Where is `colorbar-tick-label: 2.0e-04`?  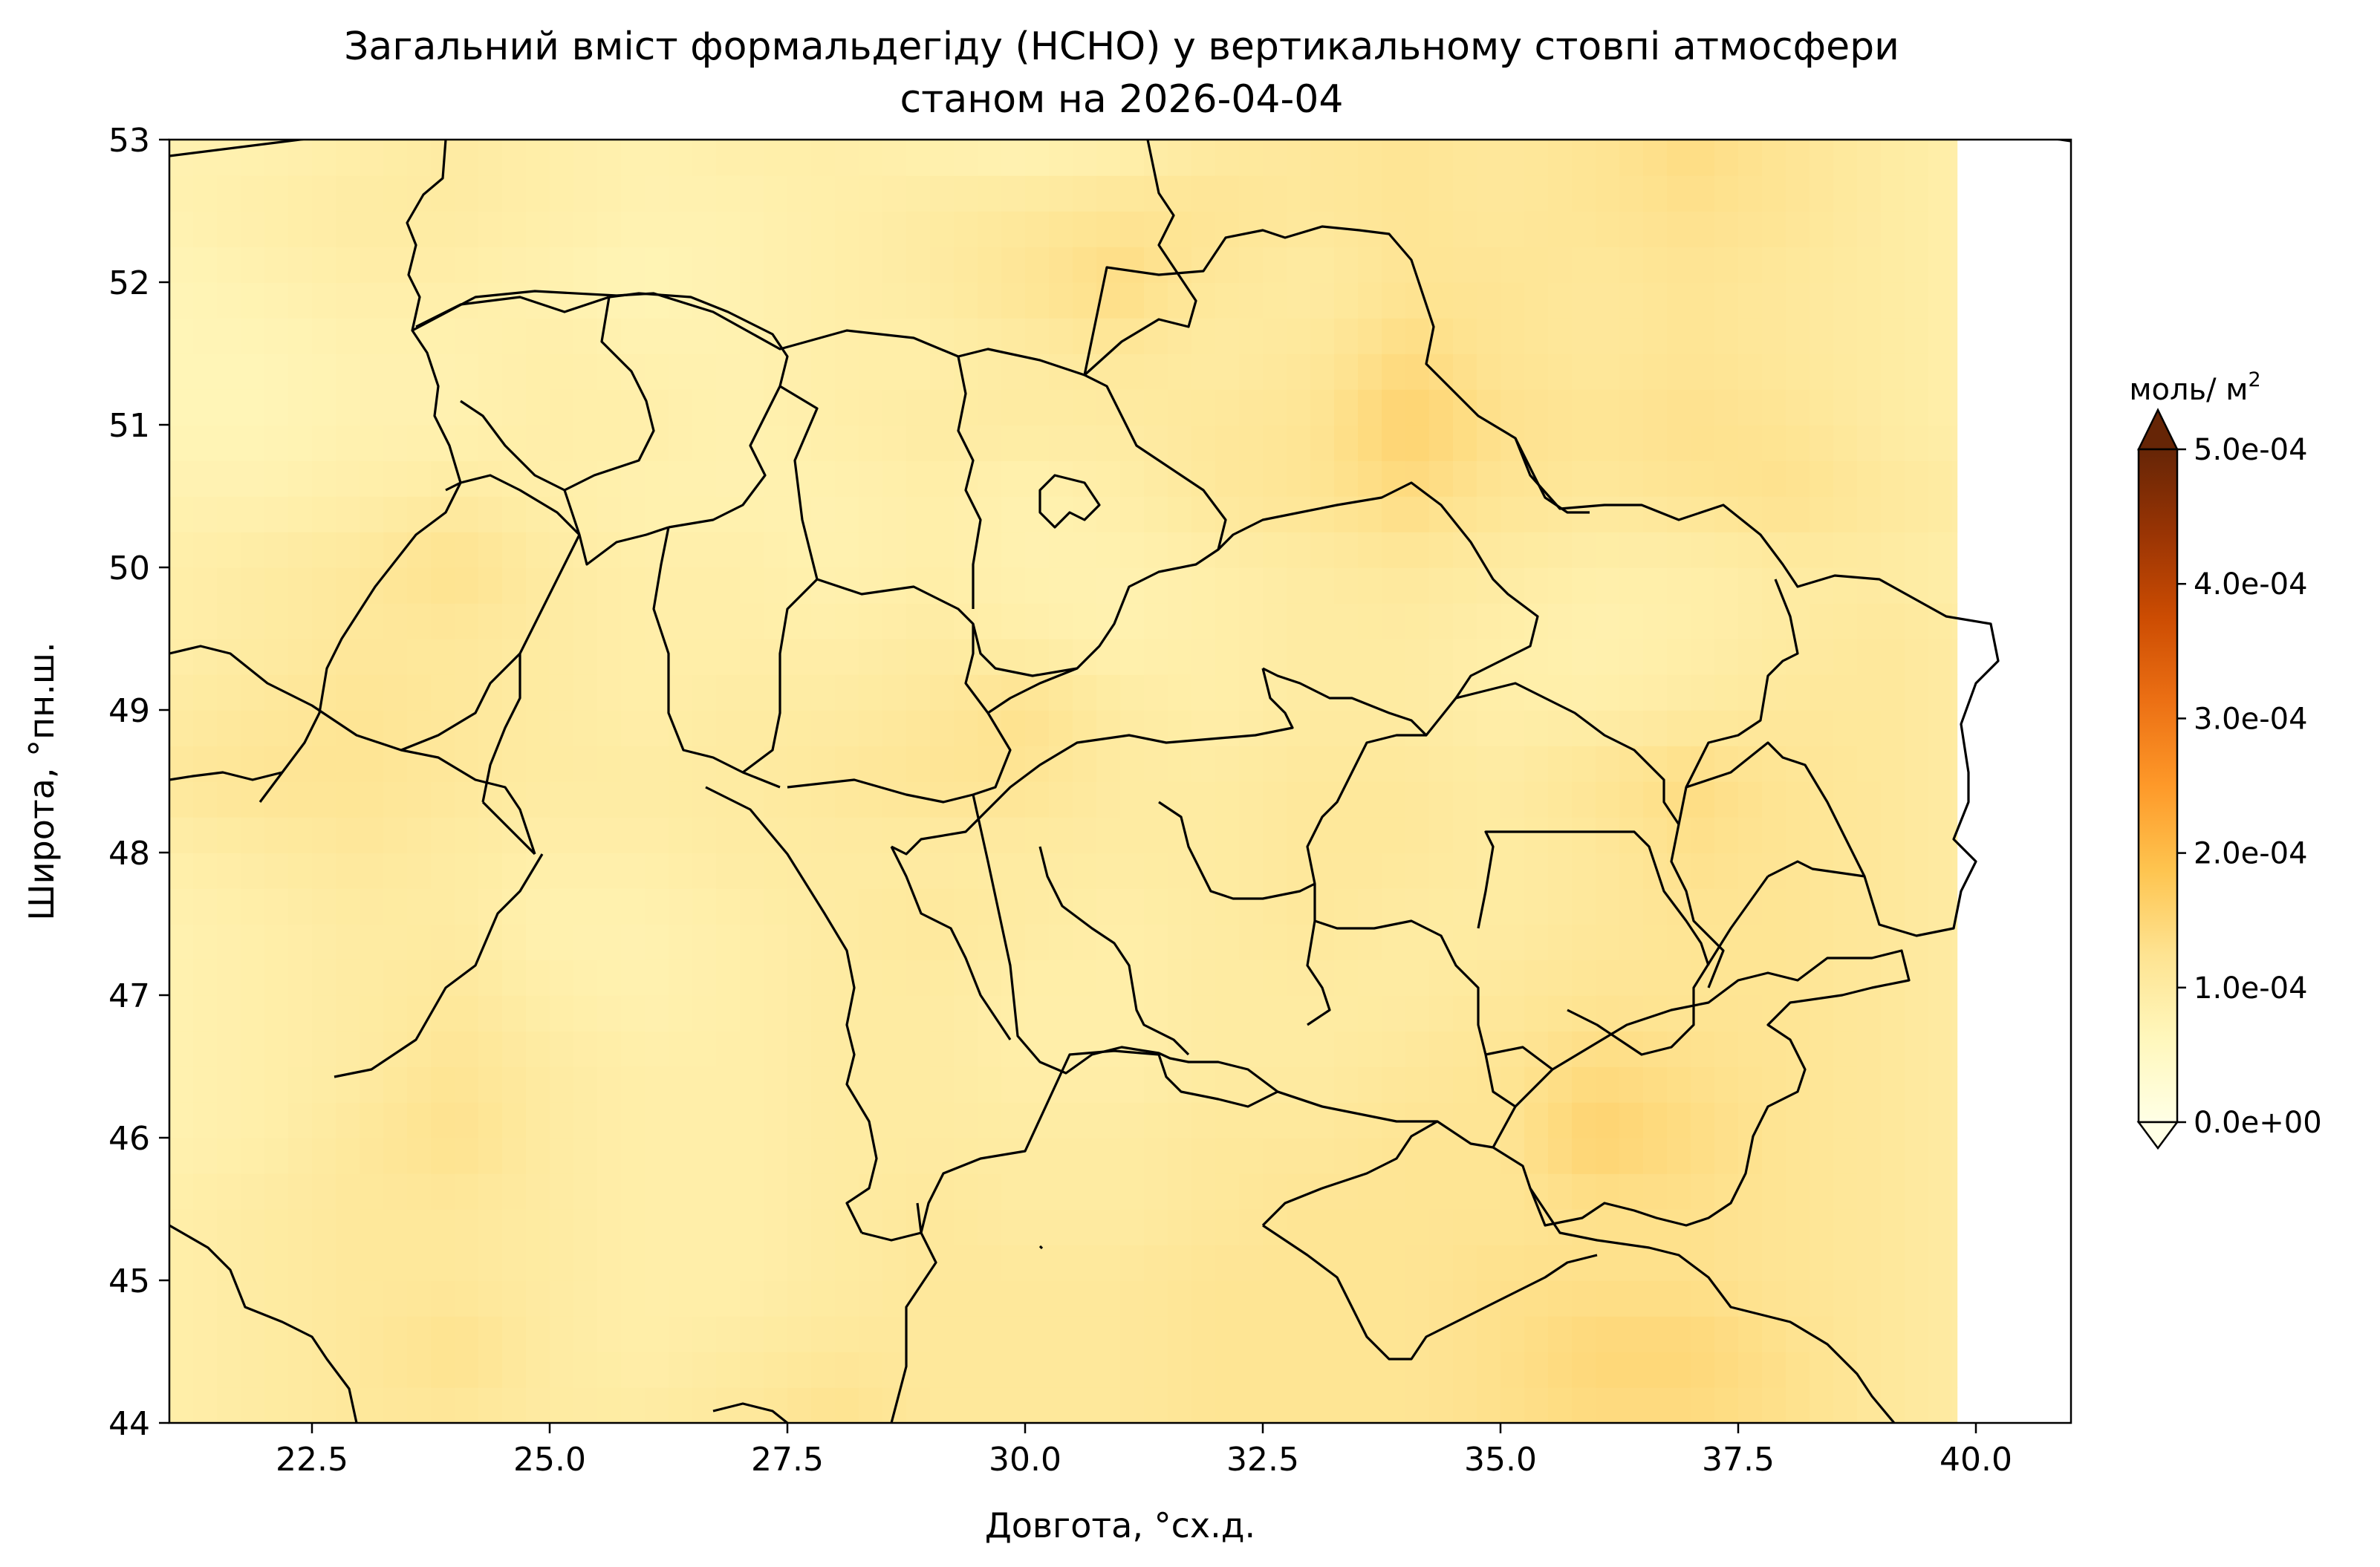 colorbar-tick-label: 2.0e-04 is located at coordinates (2251, 854).